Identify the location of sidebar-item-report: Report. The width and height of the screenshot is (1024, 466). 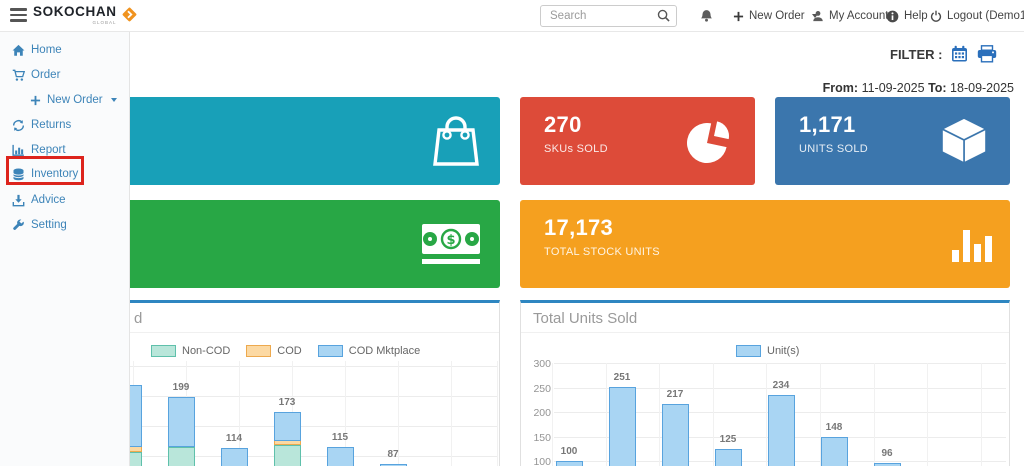
(39, 150).